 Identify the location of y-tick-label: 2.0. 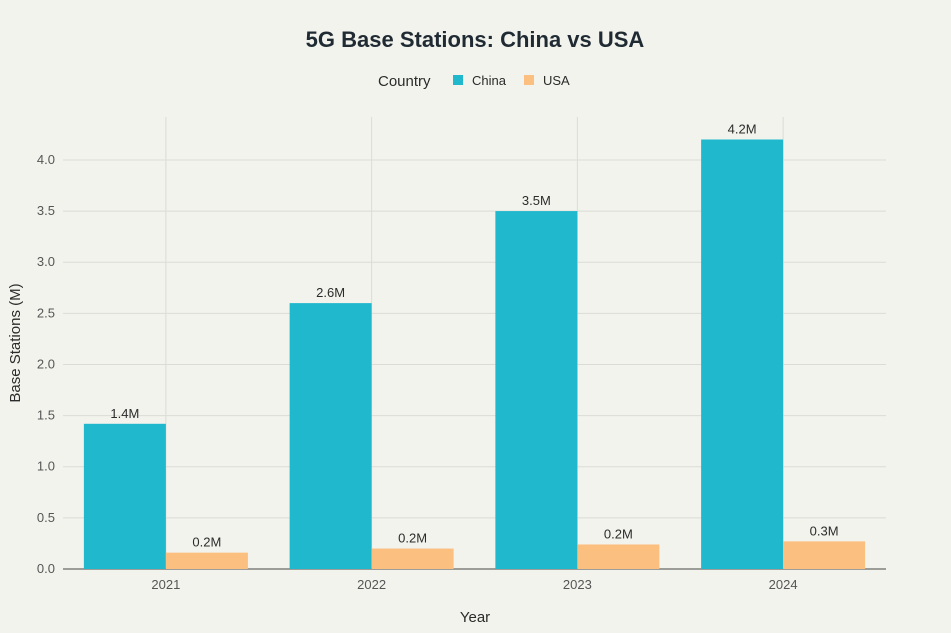
(46, 363).